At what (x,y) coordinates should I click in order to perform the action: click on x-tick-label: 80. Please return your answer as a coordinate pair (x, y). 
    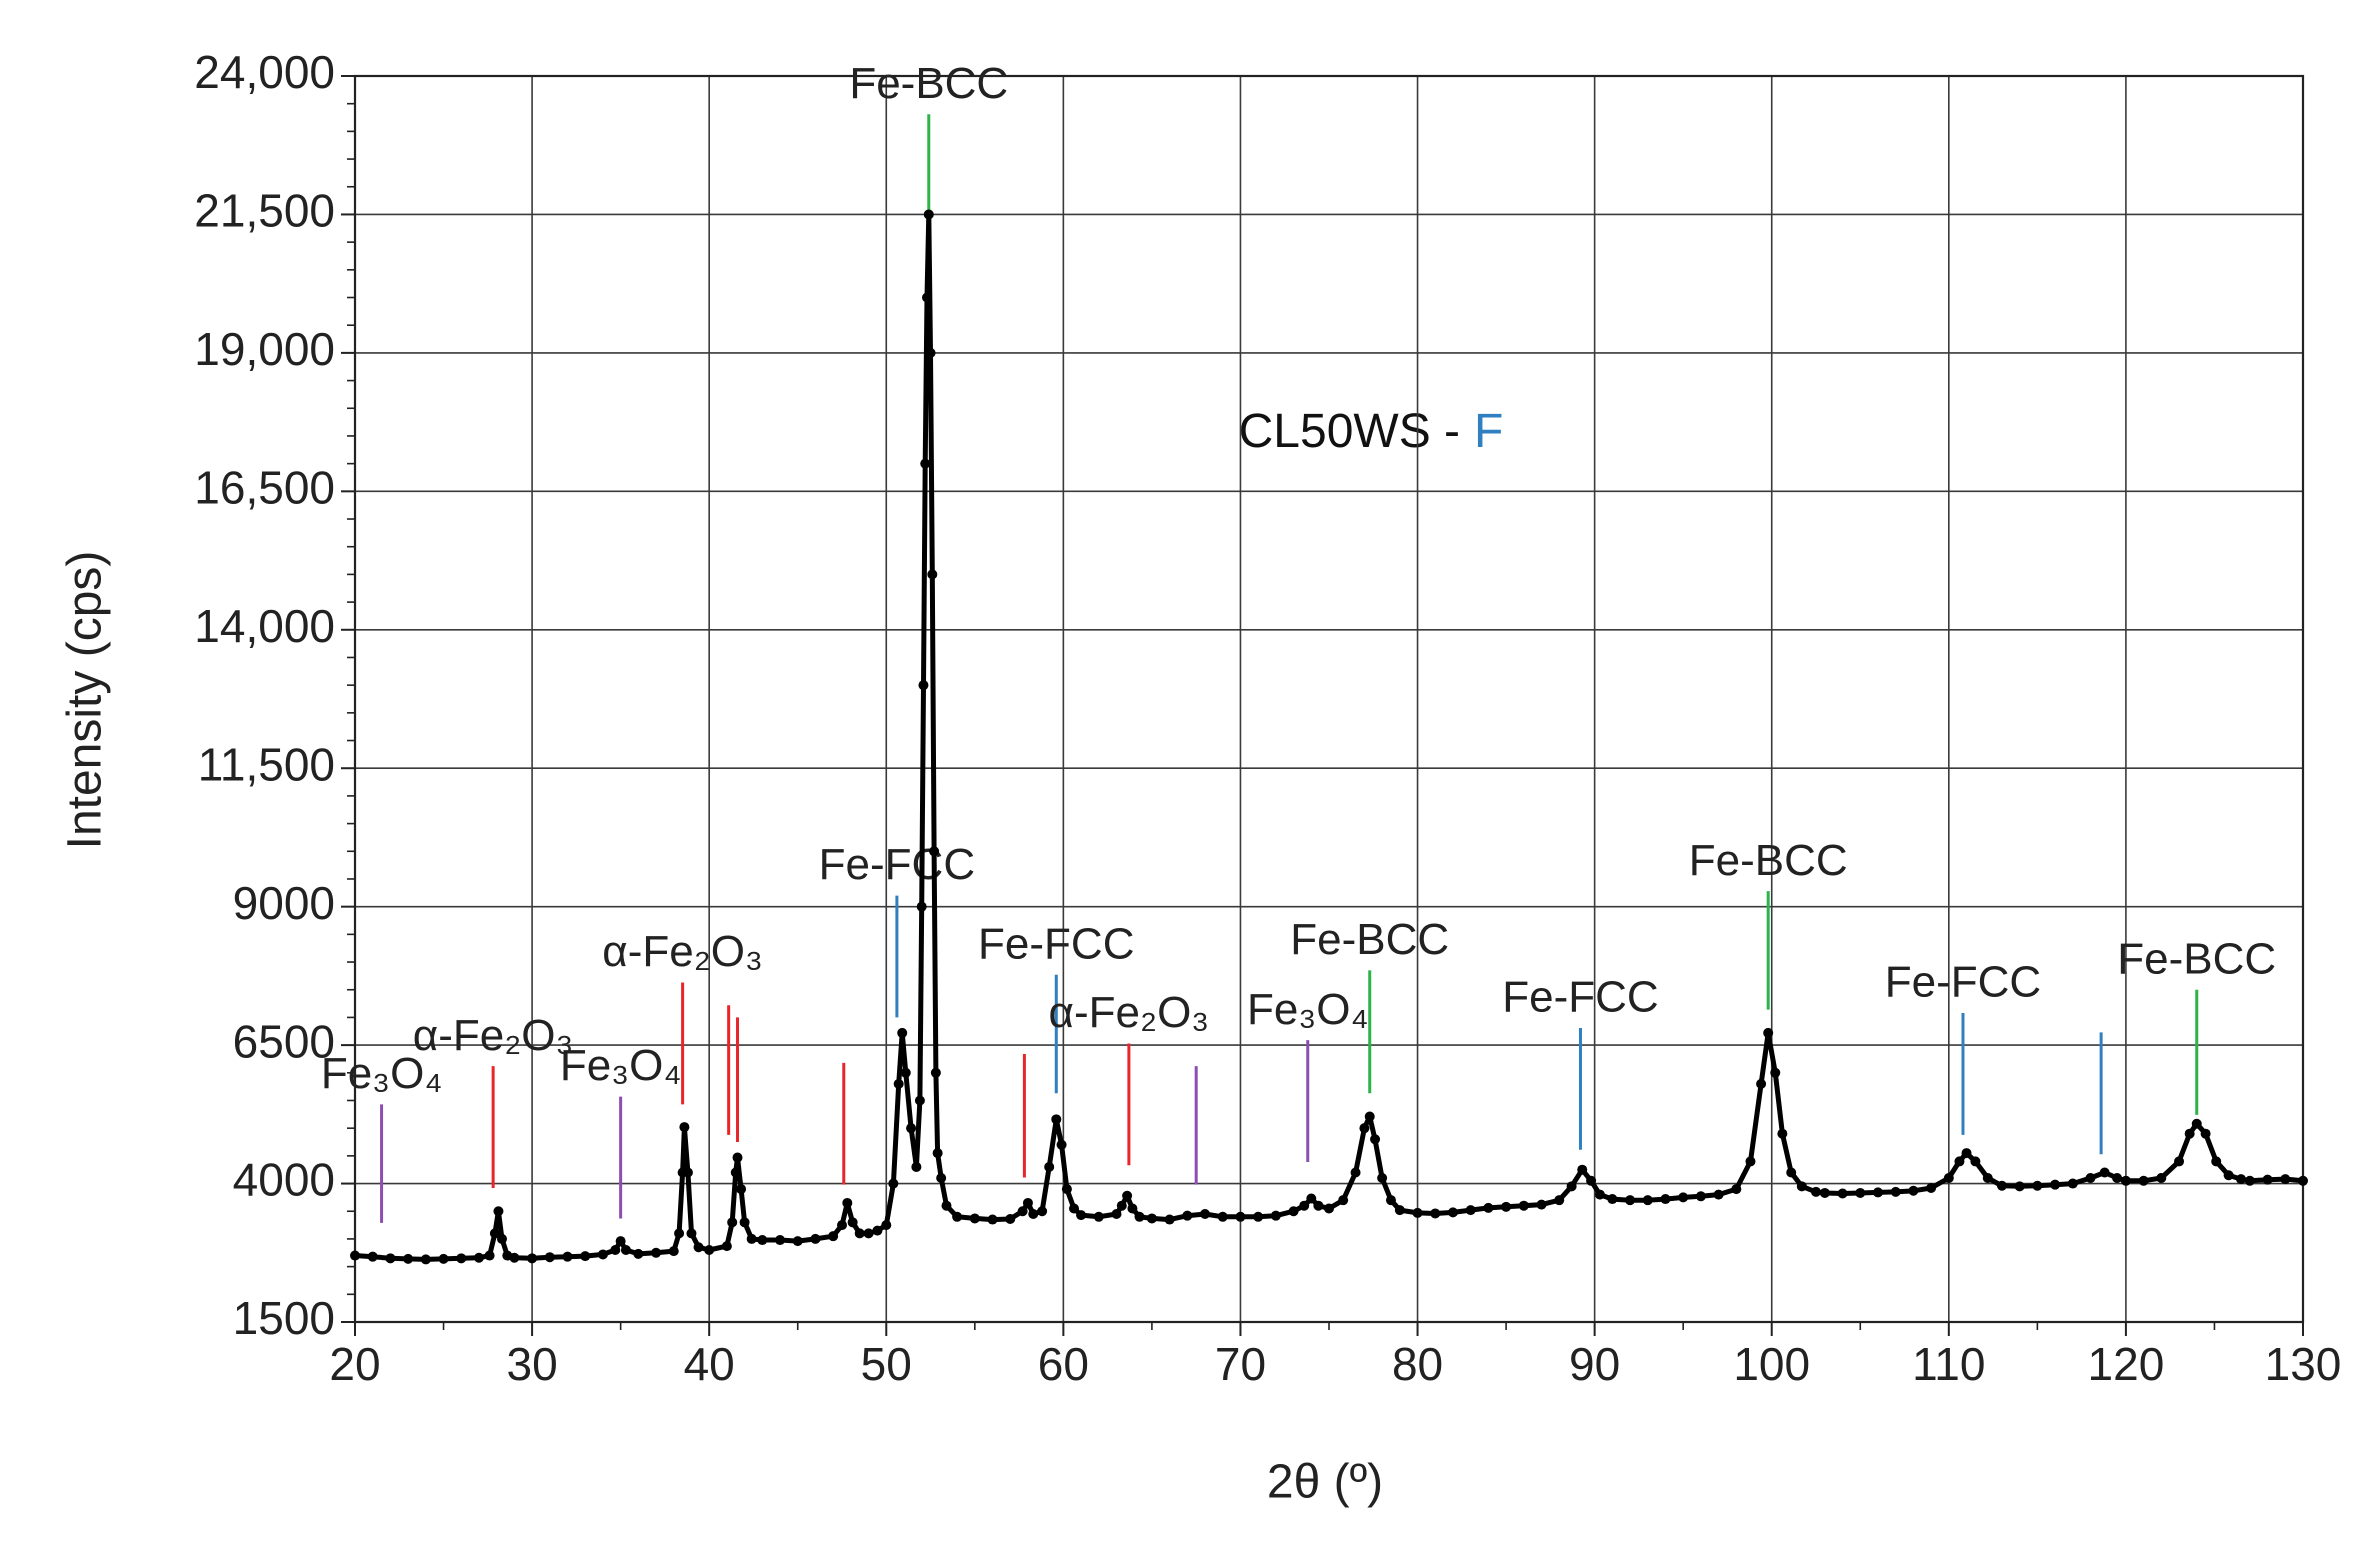
    Looking at the image, I should click on (1417, 1364).